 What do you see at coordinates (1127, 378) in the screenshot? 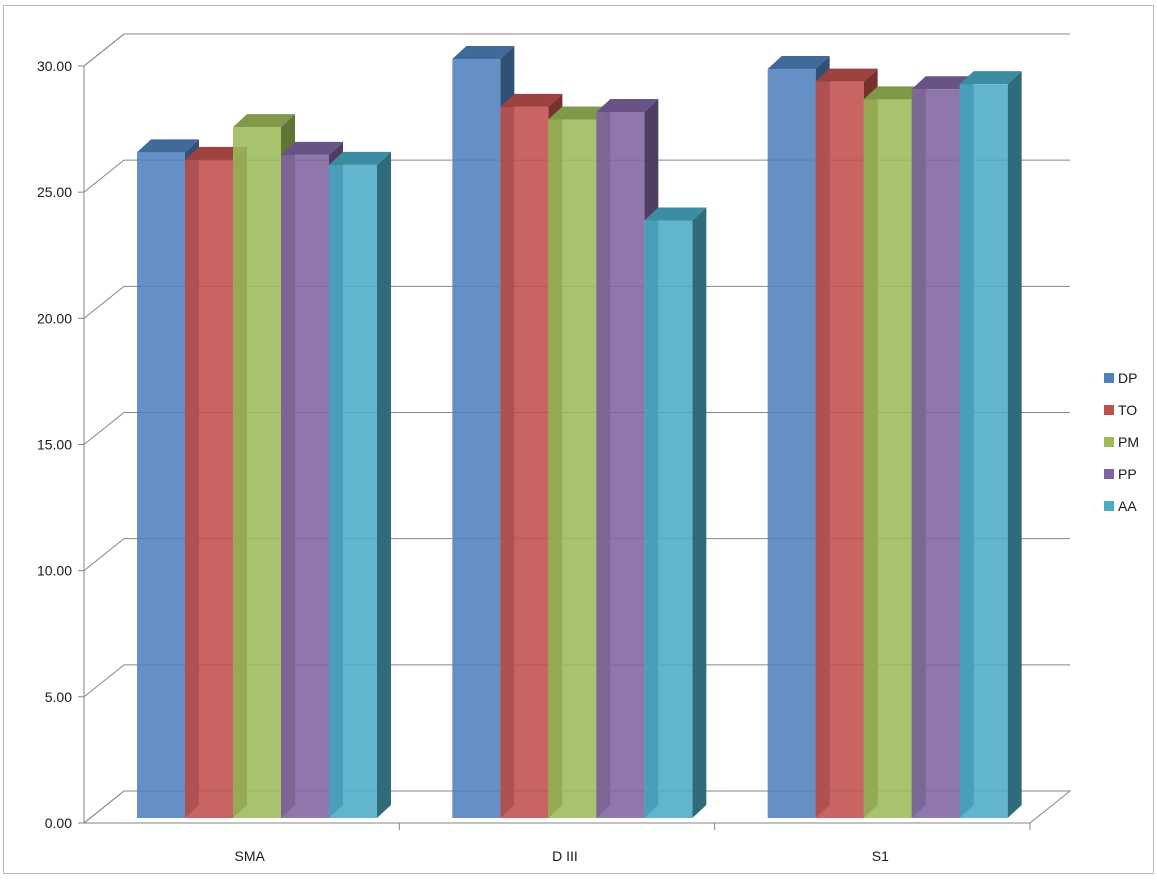
I see `legend-label: DP` at bounding box center [1127, 378].